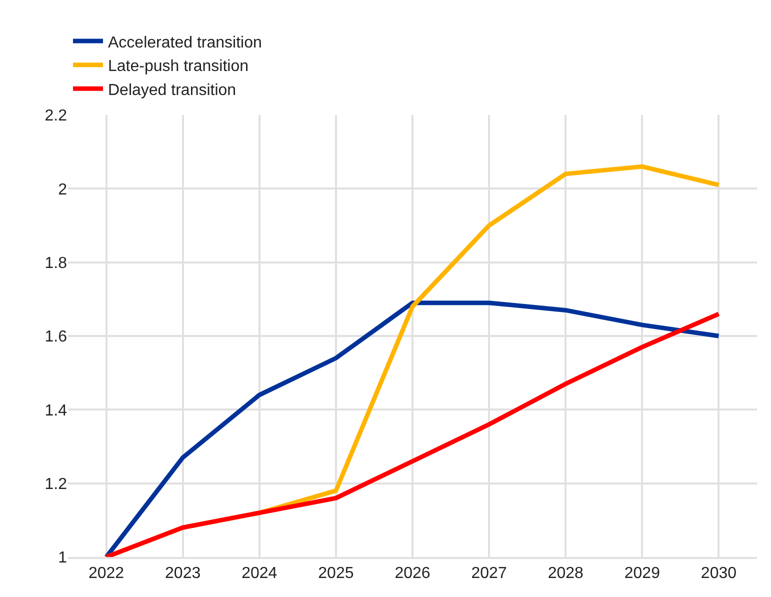  Describe the element at coordinates (183, 573) in the screenshot. I see `x-tick-label: 2023` at that location.